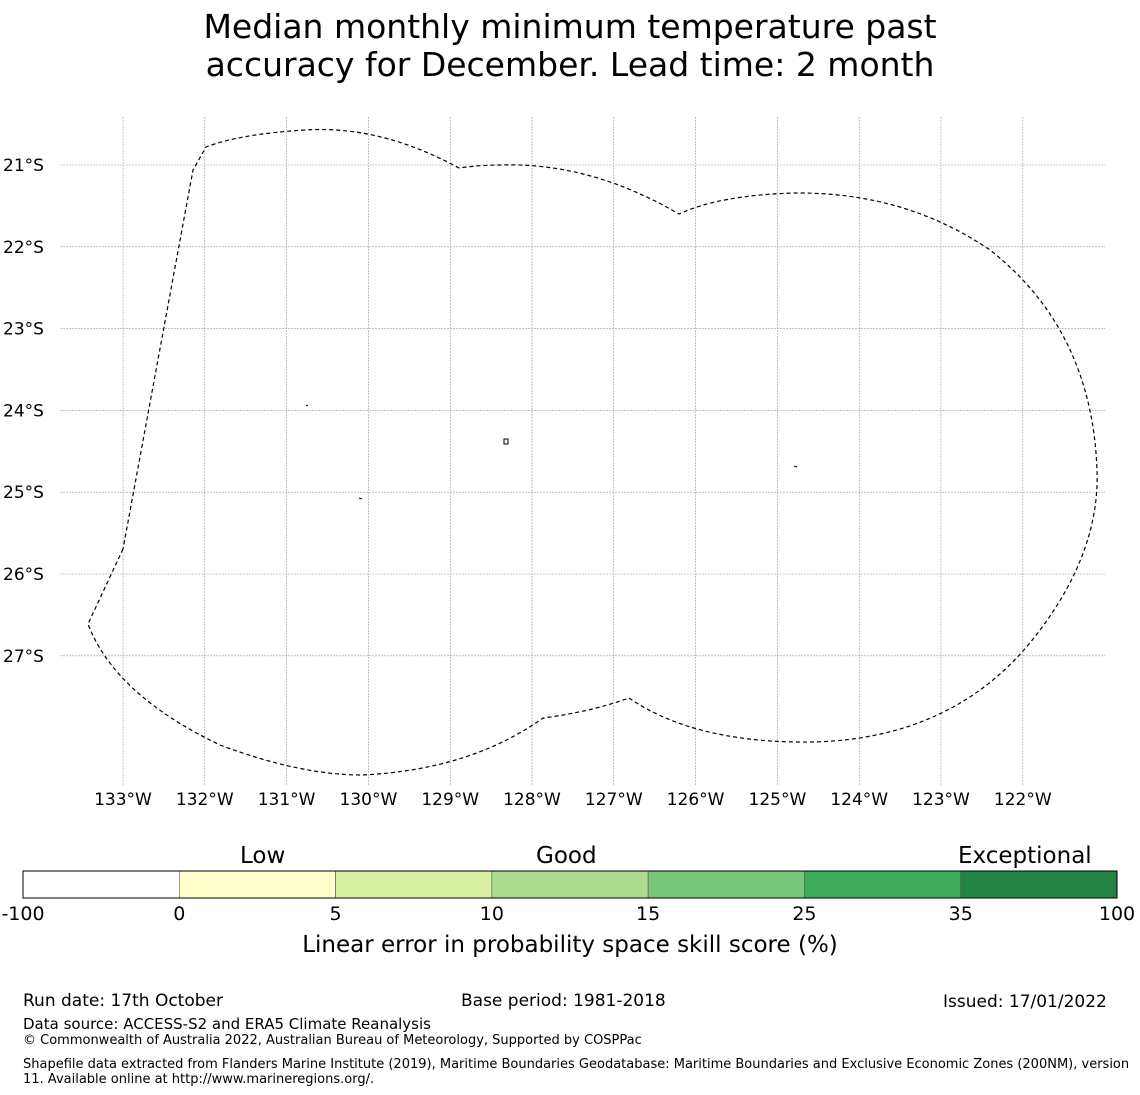  What do you see at coordinates (566, 856) in the screenshot?
I see `category-good: Good` at bounding box center [566, 856].